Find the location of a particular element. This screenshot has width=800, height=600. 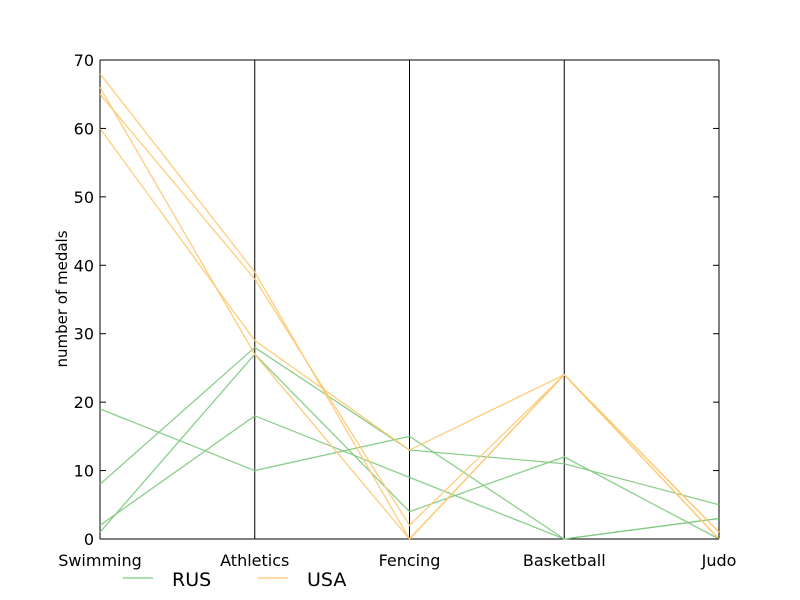

legend: RUS USA is located at coordinates (234, 580).